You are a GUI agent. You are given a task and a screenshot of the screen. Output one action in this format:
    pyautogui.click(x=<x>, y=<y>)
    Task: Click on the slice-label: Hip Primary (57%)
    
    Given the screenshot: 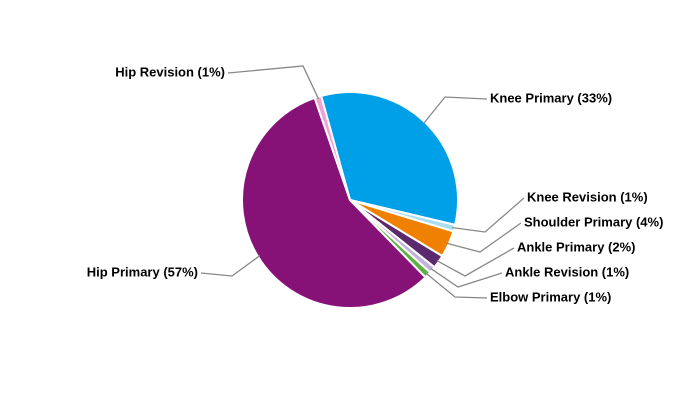 What is the action you would take?
    pyautogui.click(x=142, y=271)
    